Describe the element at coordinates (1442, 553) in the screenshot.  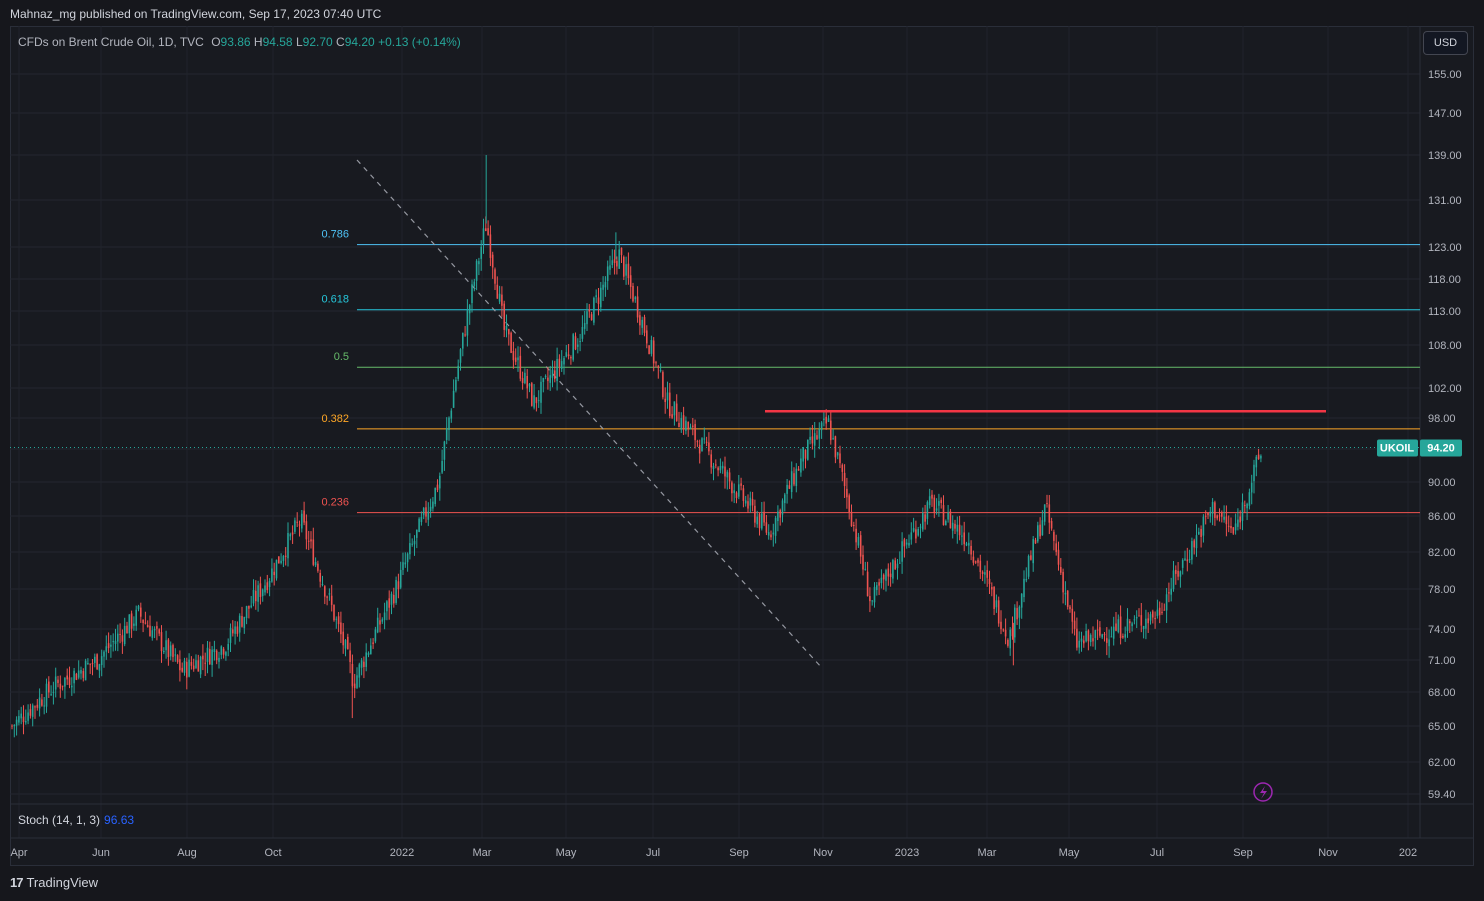
I see `price-tick-label: 82.00` at that location.